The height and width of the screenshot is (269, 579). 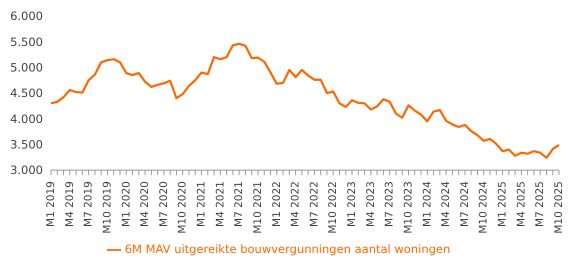 What do you see at coordinates (126, 204) in the screenshot?
I see `x-tick-label: M1 2020` at bounding box center [126, 204].